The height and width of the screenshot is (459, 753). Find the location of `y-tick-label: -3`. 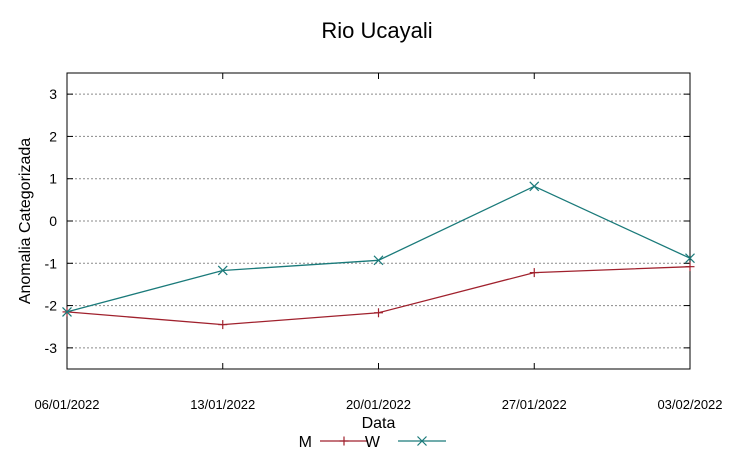

y-tick-label: -3 is located at coordinates (51, 348).